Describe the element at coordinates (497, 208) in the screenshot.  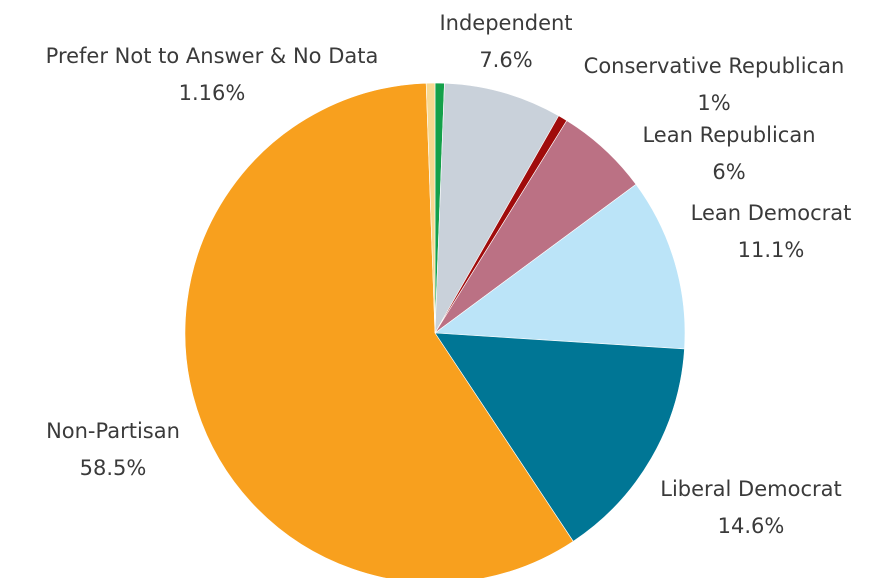
I see `pie-slice-independent` at that location.